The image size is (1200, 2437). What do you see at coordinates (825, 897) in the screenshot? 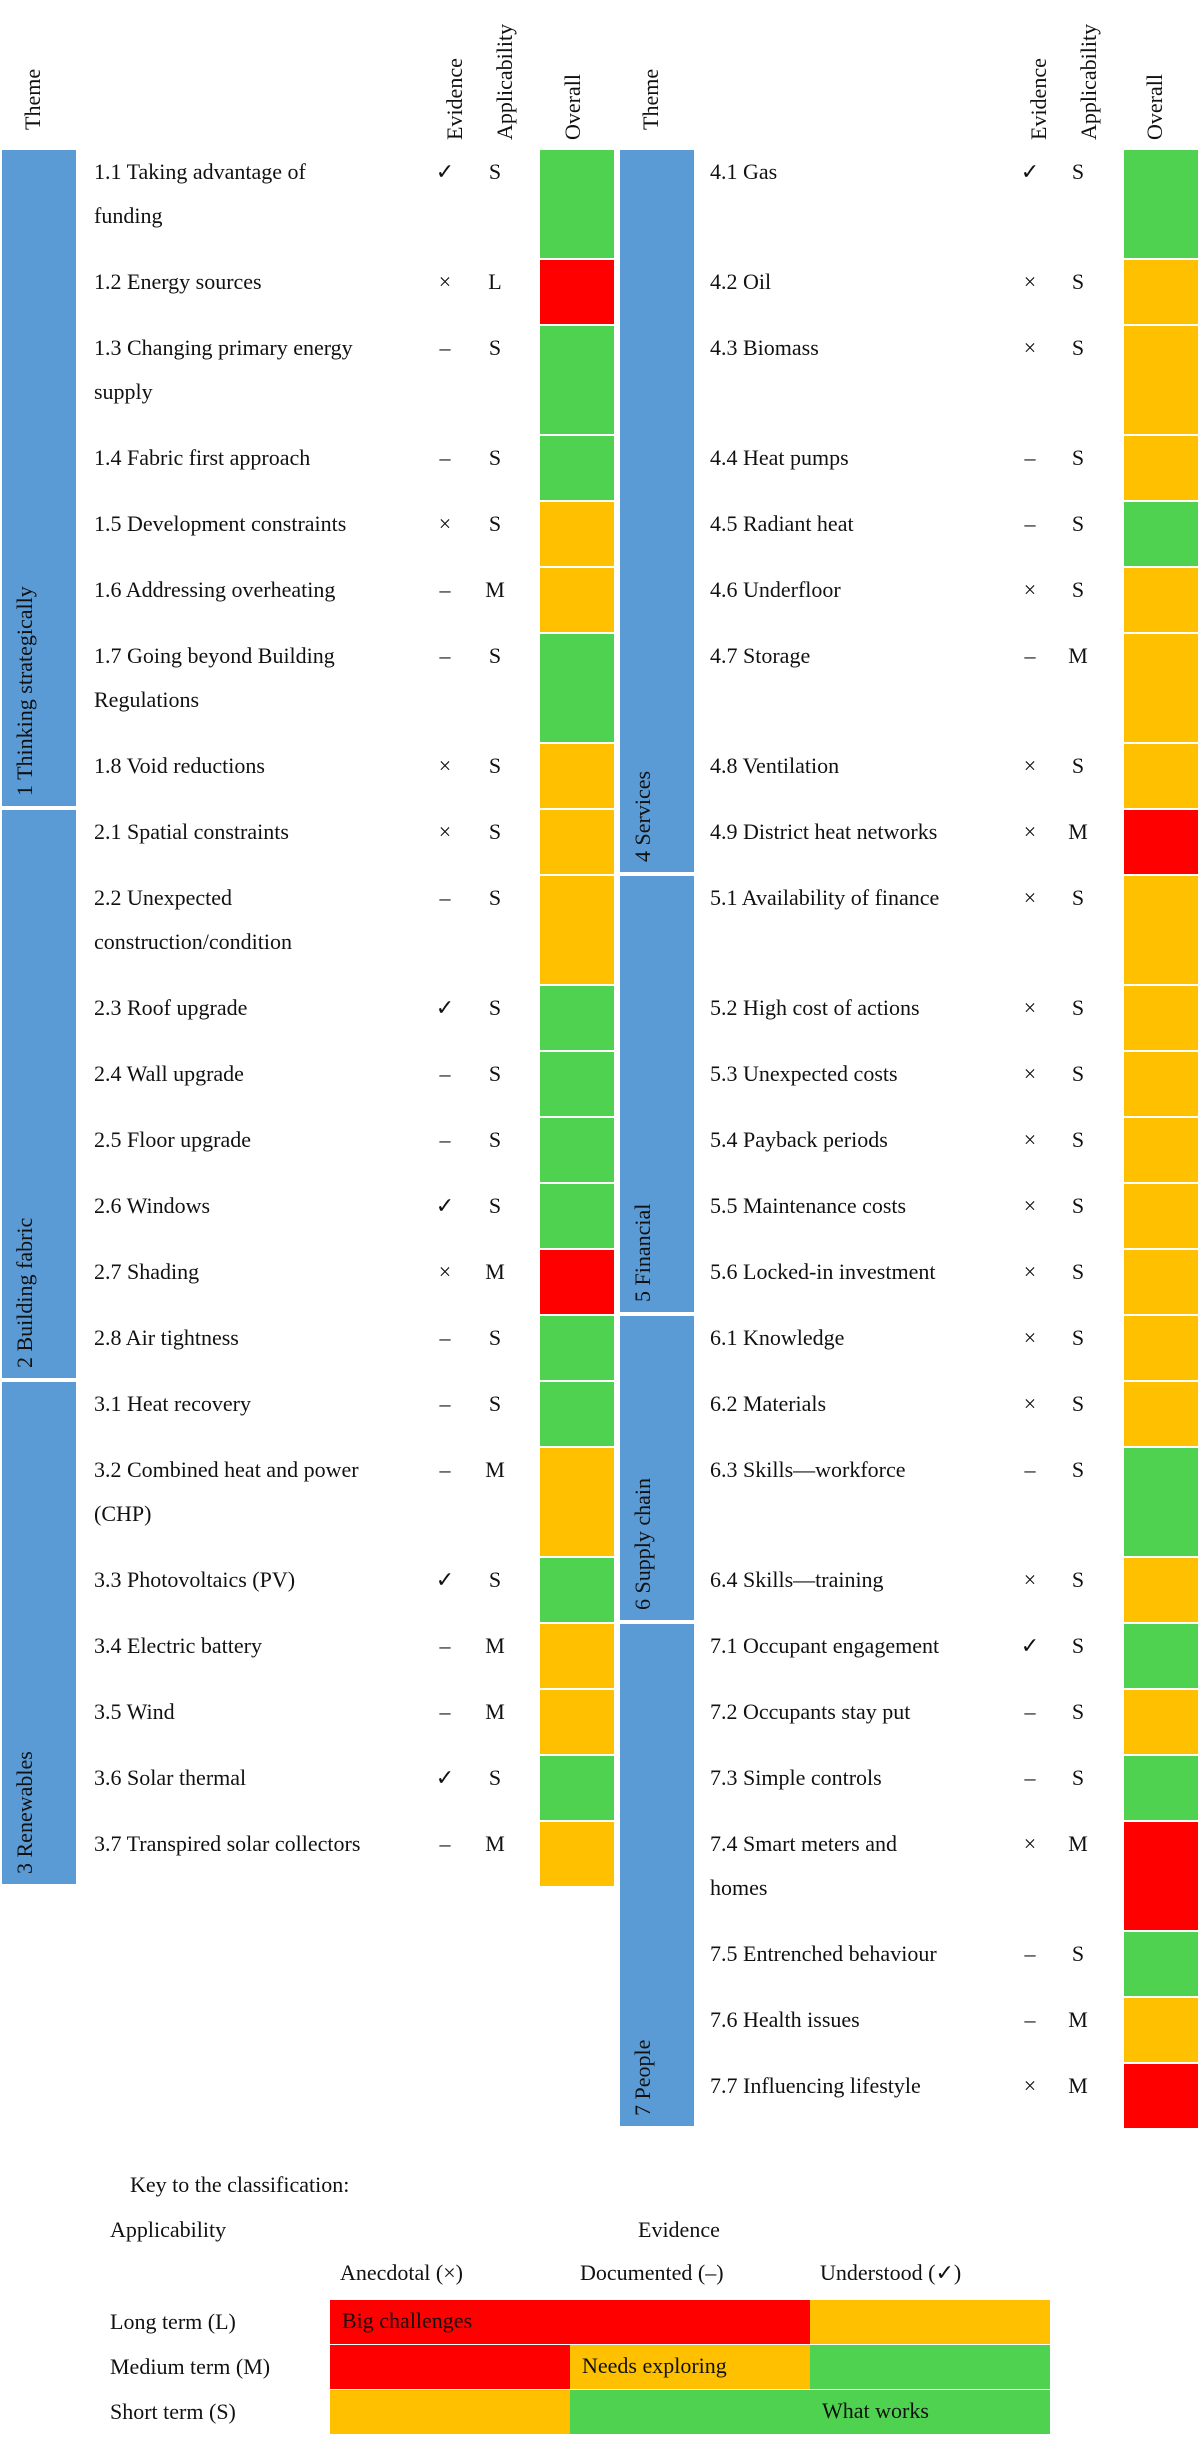
I see `row-label: 5.1 Availability of finance` at bounding box center [825, 897].